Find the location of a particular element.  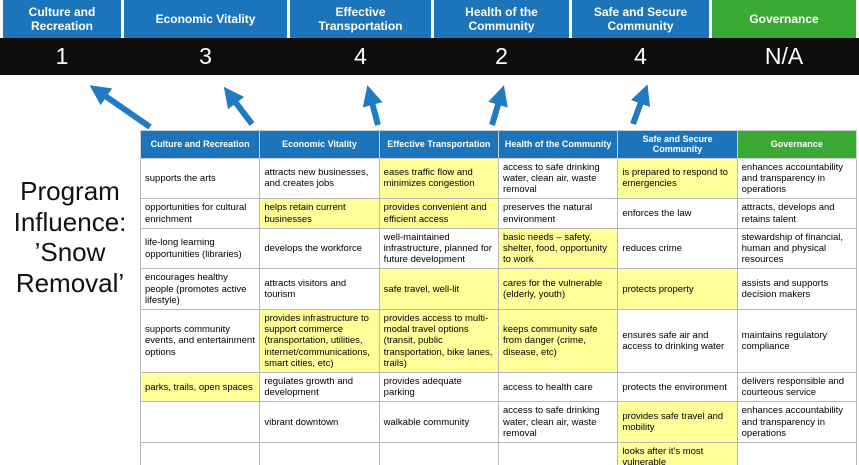

program-title: Program Influence: ’Snow Removal’ is located at coordinates (70, 237).